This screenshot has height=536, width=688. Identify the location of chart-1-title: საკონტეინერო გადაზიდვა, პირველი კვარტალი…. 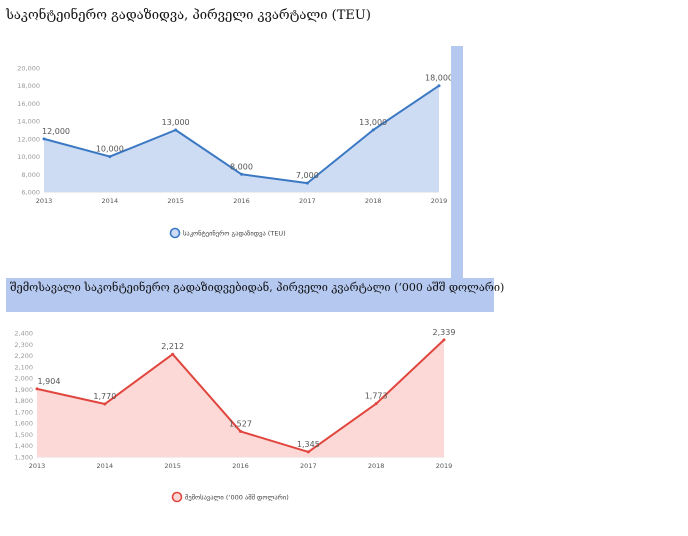
(188, 15).